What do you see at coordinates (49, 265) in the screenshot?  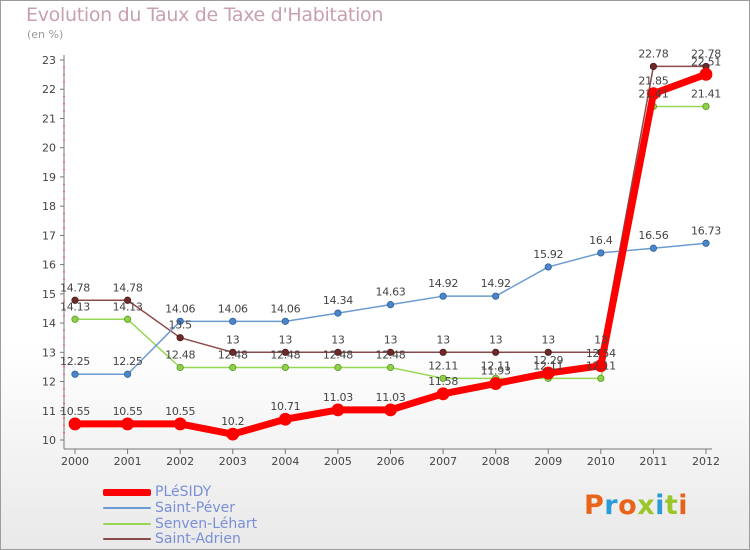 I see `y-tick-label: 16` at bounding box center [49, 265].